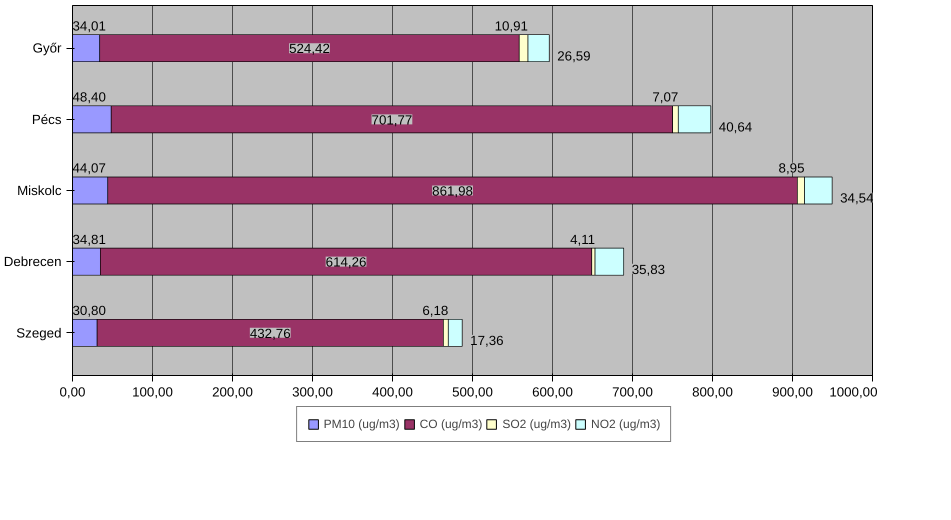 Image resolution: width=951 pixels, height=520 pixels. I want to click on data-label: 48,40, so click(89, 97).